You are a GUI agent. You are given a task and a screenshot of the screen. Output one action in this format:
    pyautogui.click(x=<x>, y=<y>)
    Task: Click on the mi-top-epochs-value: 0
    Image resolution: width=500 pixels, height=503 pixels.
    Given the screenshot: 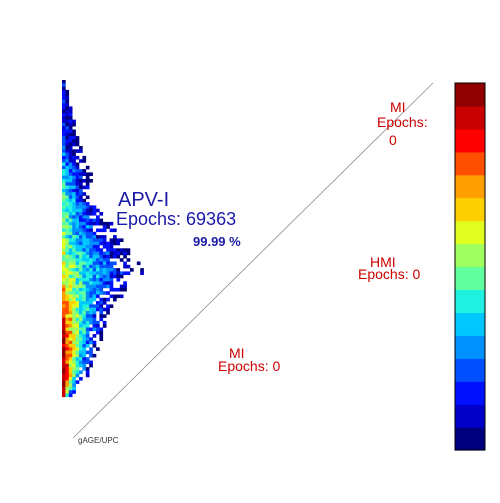 What is the action you would take?
    pyautogui.click(x=393, y=140)
    